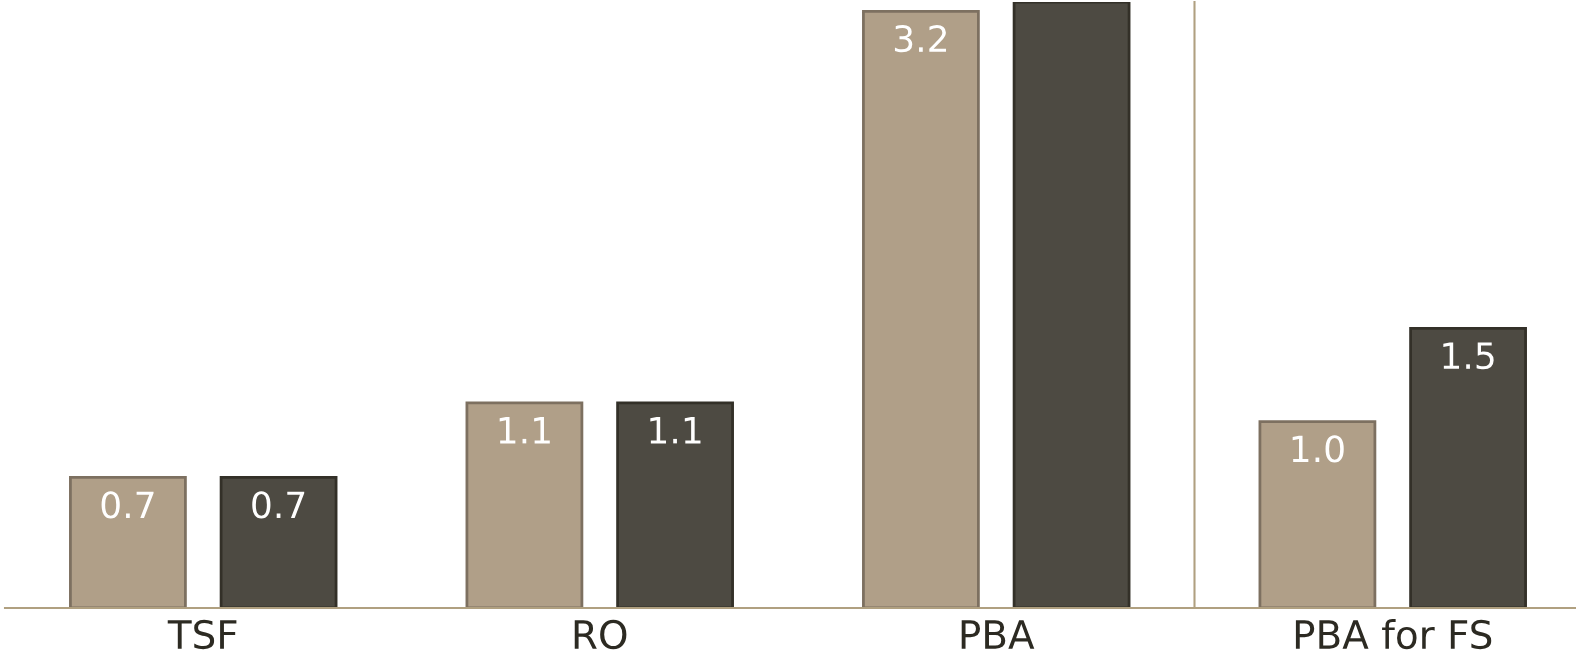 This screenshot has height=672, width=1576. What do you see at coordinates (1468, 356) in the screenshot?
I see `data-label: 1.5` at bounding box center [1468, 356].